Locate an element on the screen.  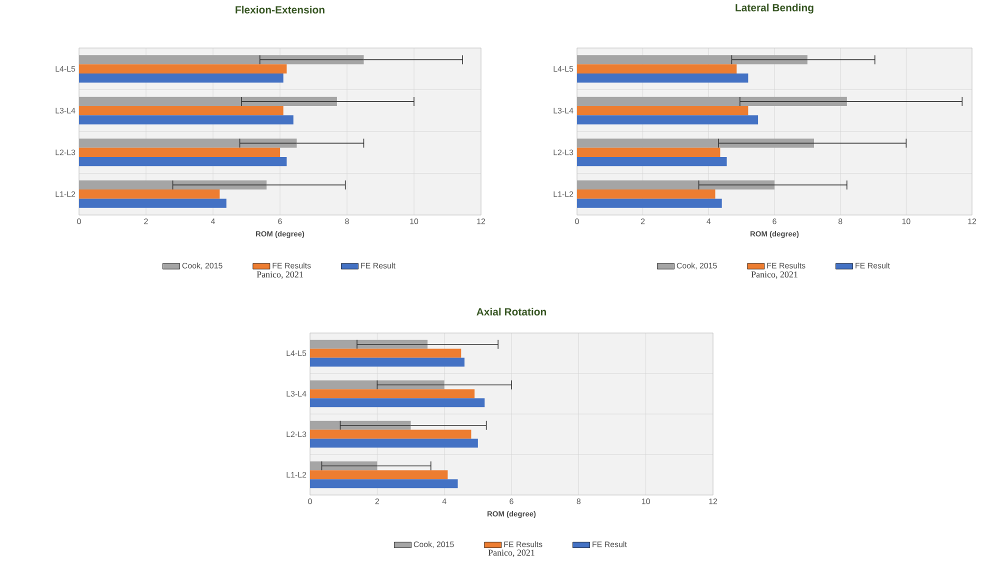
chart-title: Flexion-Extension is located at coordinates (280, 10).